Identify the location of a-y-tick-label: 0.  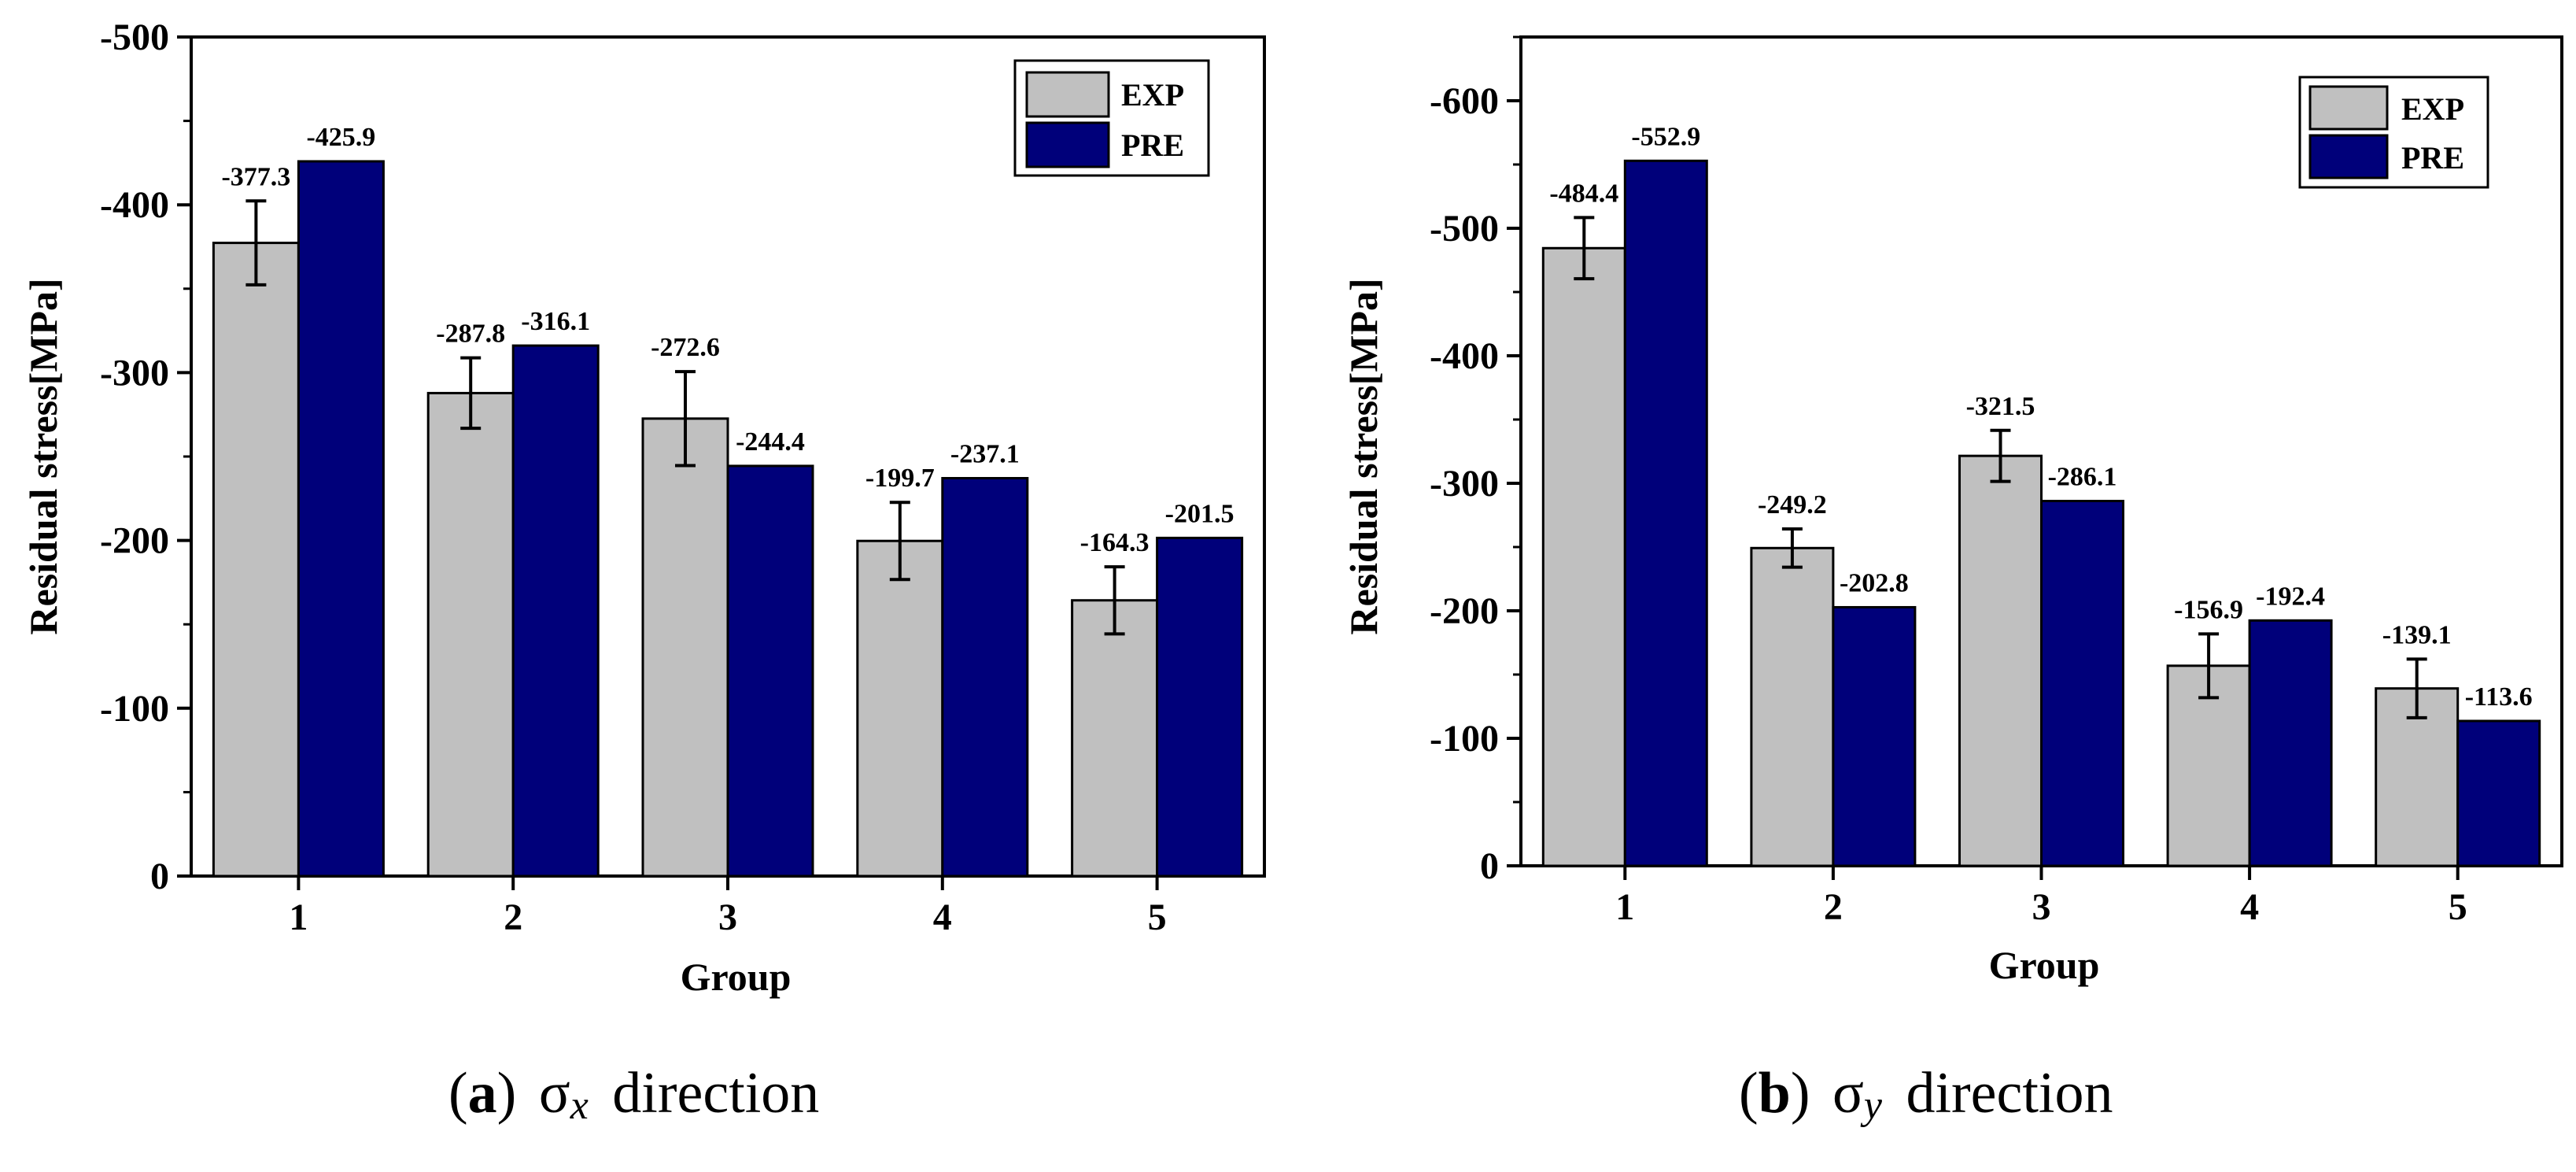
(159, 876).